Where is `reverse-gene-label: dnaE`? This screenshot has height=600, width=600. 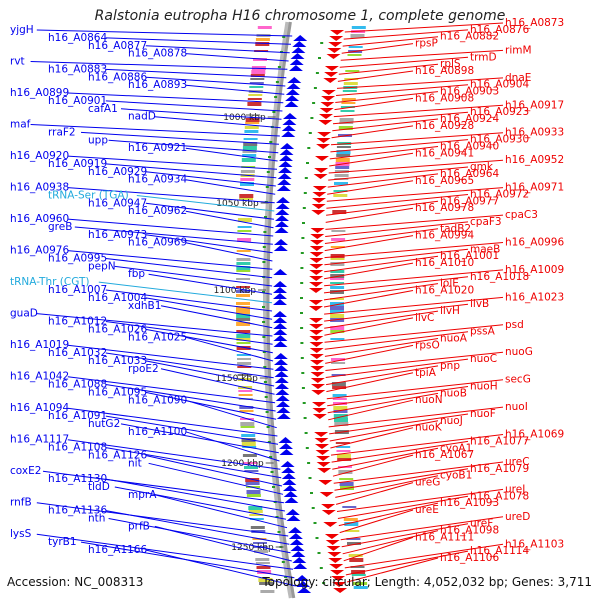
reverse-gene-label: dnaE is located at coordinates (518, 78).